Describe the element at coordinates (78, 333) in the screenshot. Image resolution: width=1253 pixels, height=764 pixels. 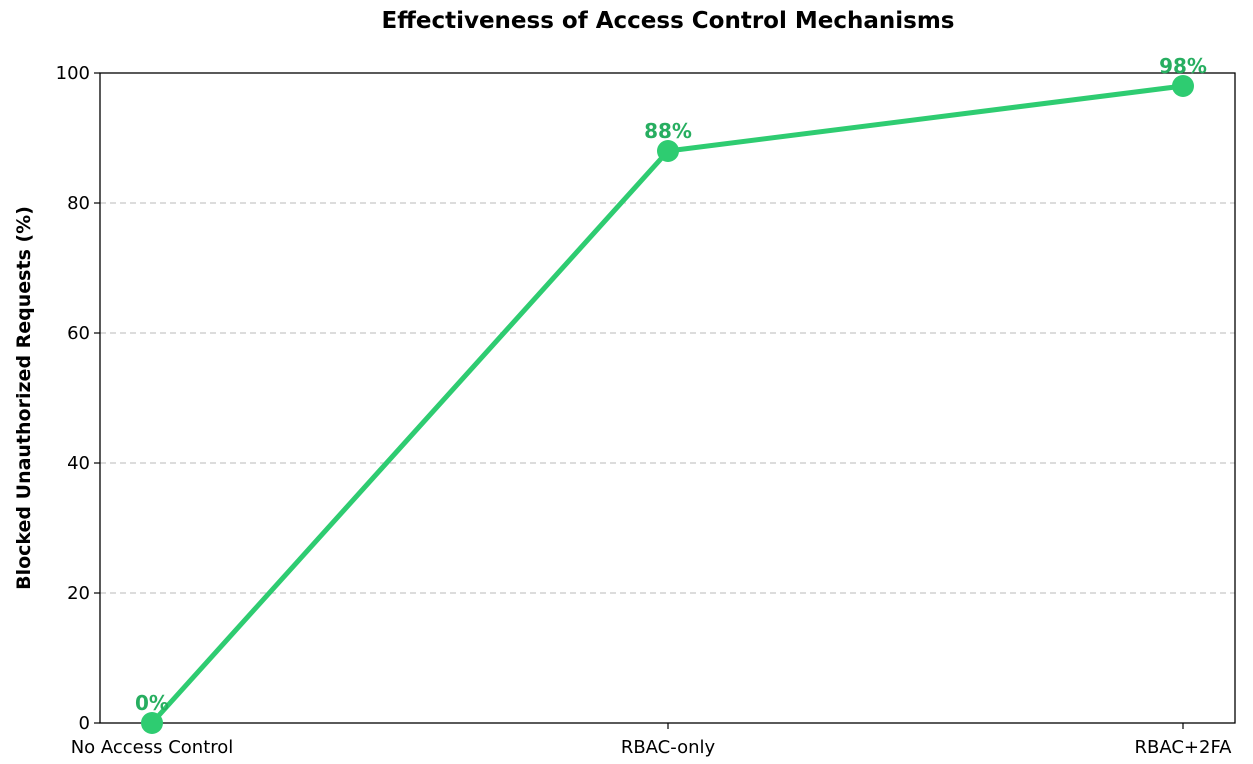
I see `y-tick-label: 60` at that location.